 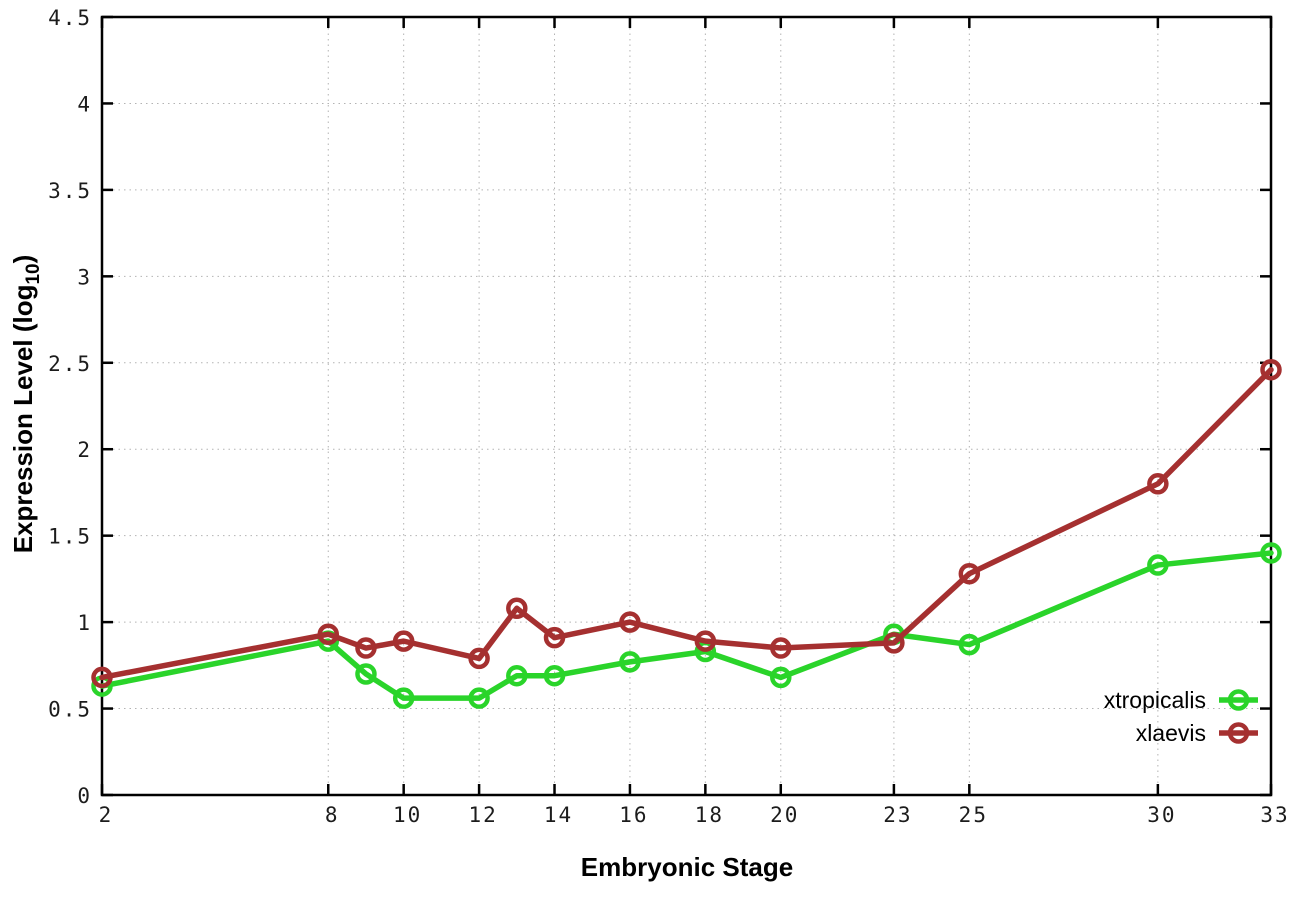 What do you see at coordinates (23, 259) in the screenshot?
I see `y-axis-title-close: )` at bounding box center [23, 259].